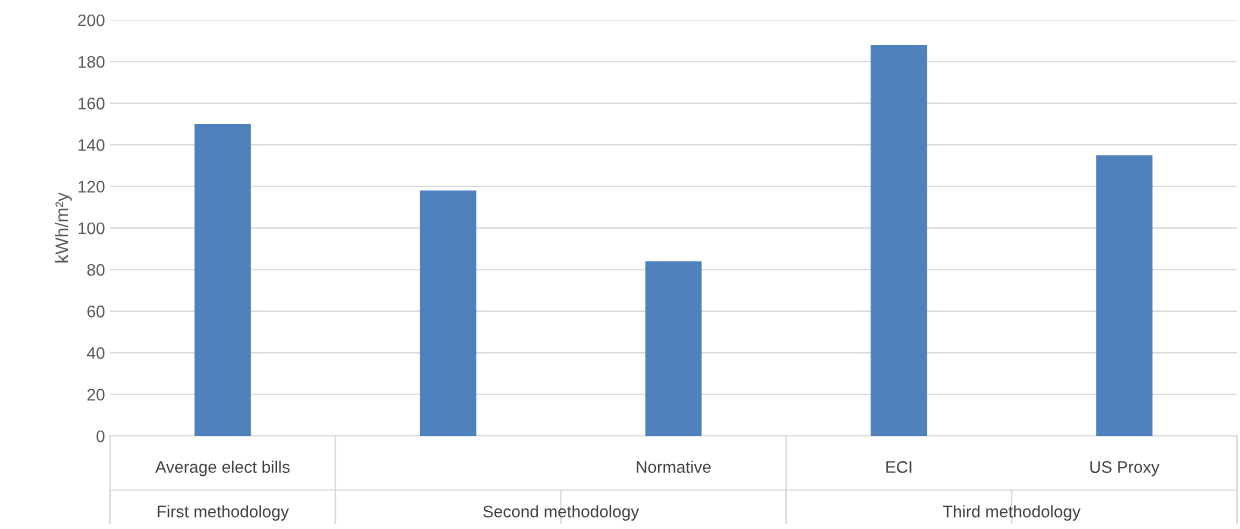  Describe the element at coordinates (96, 394) in the screenshot. I see `y-tick-label: 20` at that location.